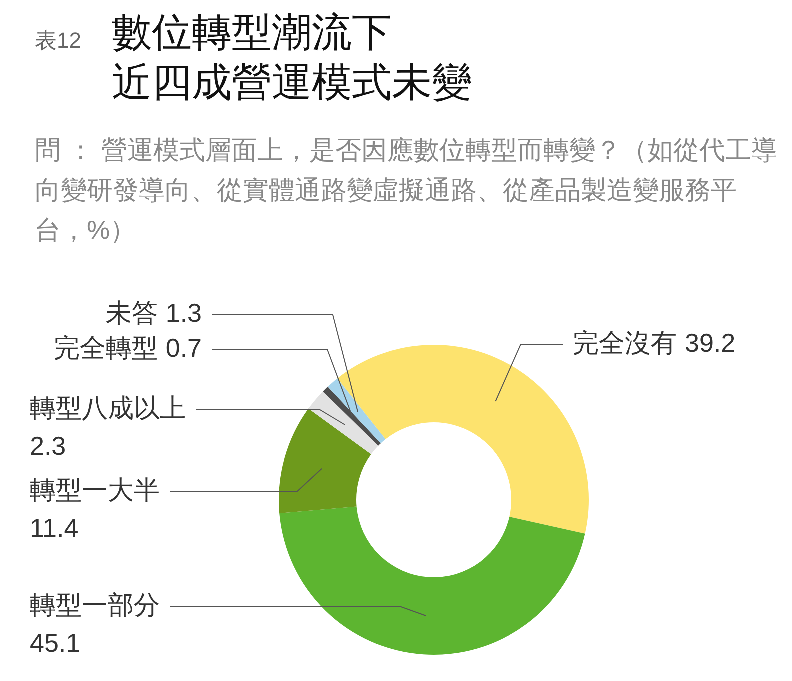 The width and height of the screenshot is (792, 681). What do you see at coordinates (292, 58) in the screenshot?
I see `chart-title: 數位轉型潮流下近四成營運模式未變` at bounding box center [292, 58].